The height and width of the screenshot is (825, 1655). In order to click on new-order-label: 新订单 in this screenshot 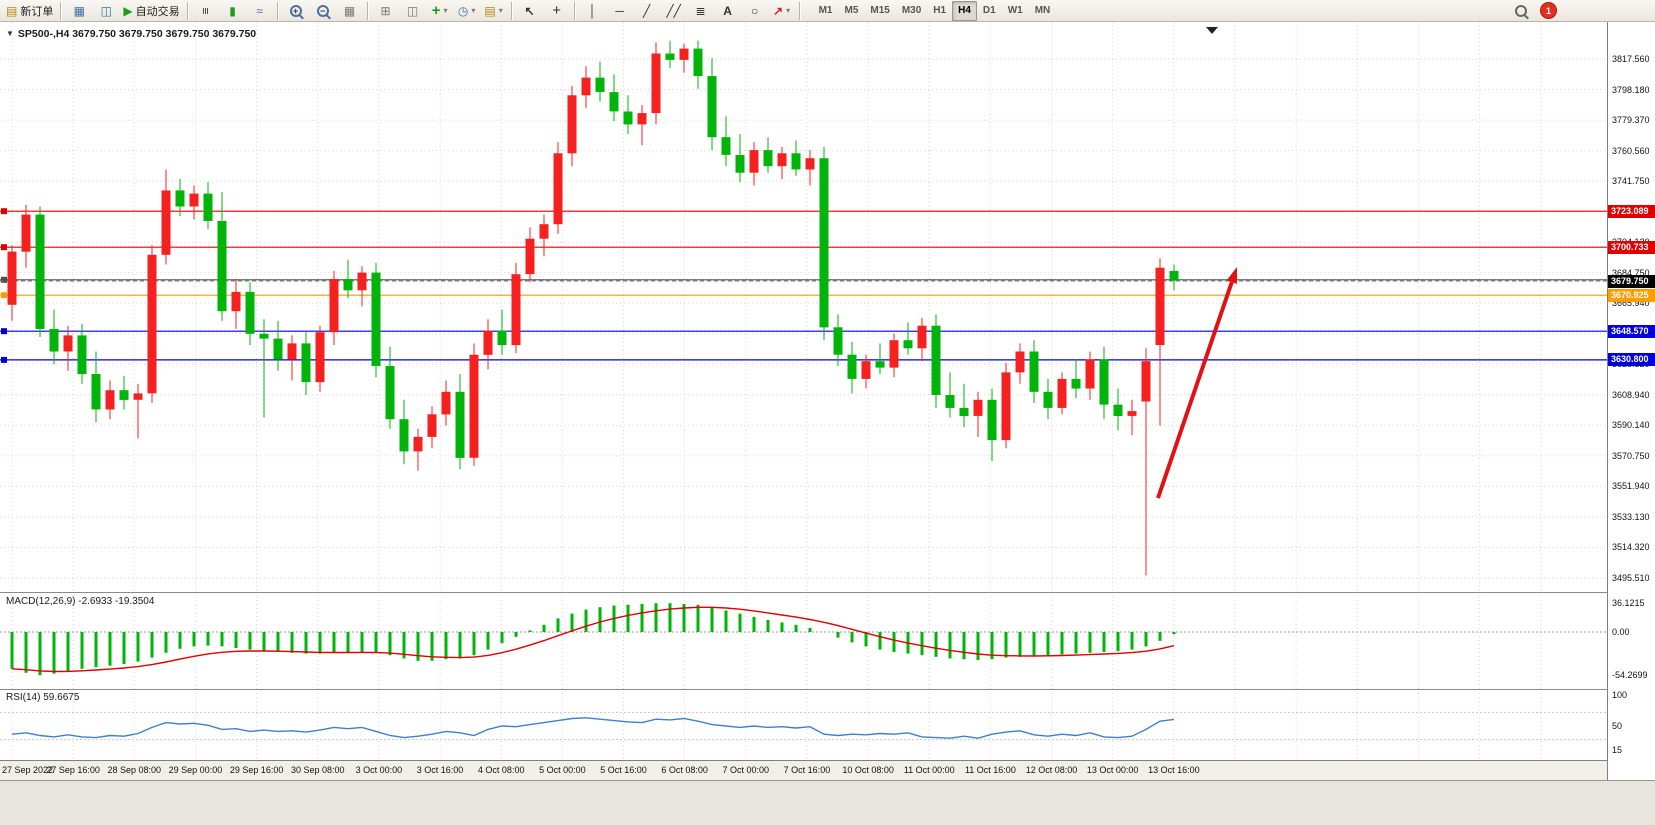, I will do `click(37, 11)`.